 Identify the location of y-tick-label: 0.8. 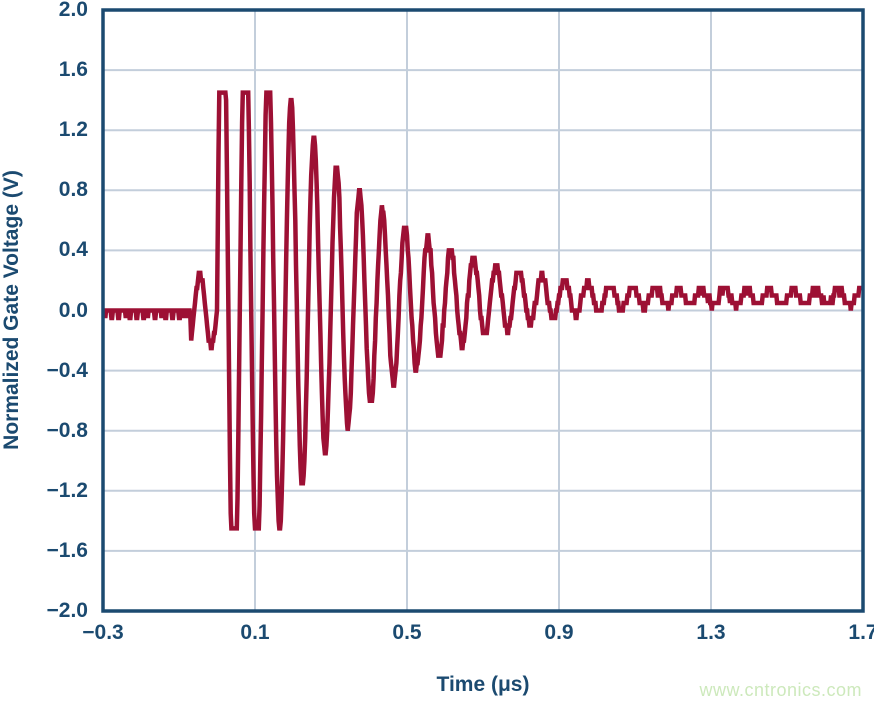
(73, 190).